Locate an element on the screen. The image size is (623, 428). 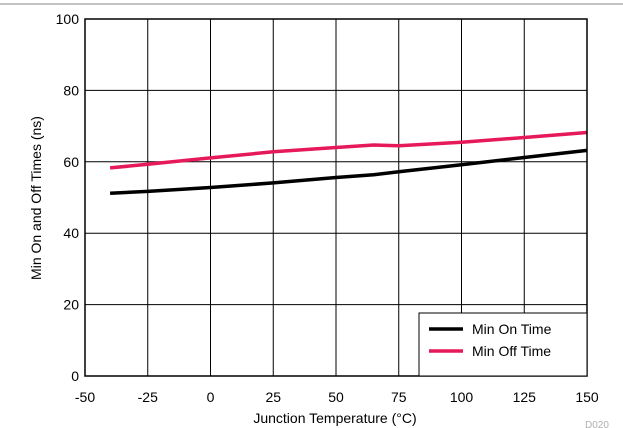
y-tick-label: 80 is located at coordinates (71, 90).